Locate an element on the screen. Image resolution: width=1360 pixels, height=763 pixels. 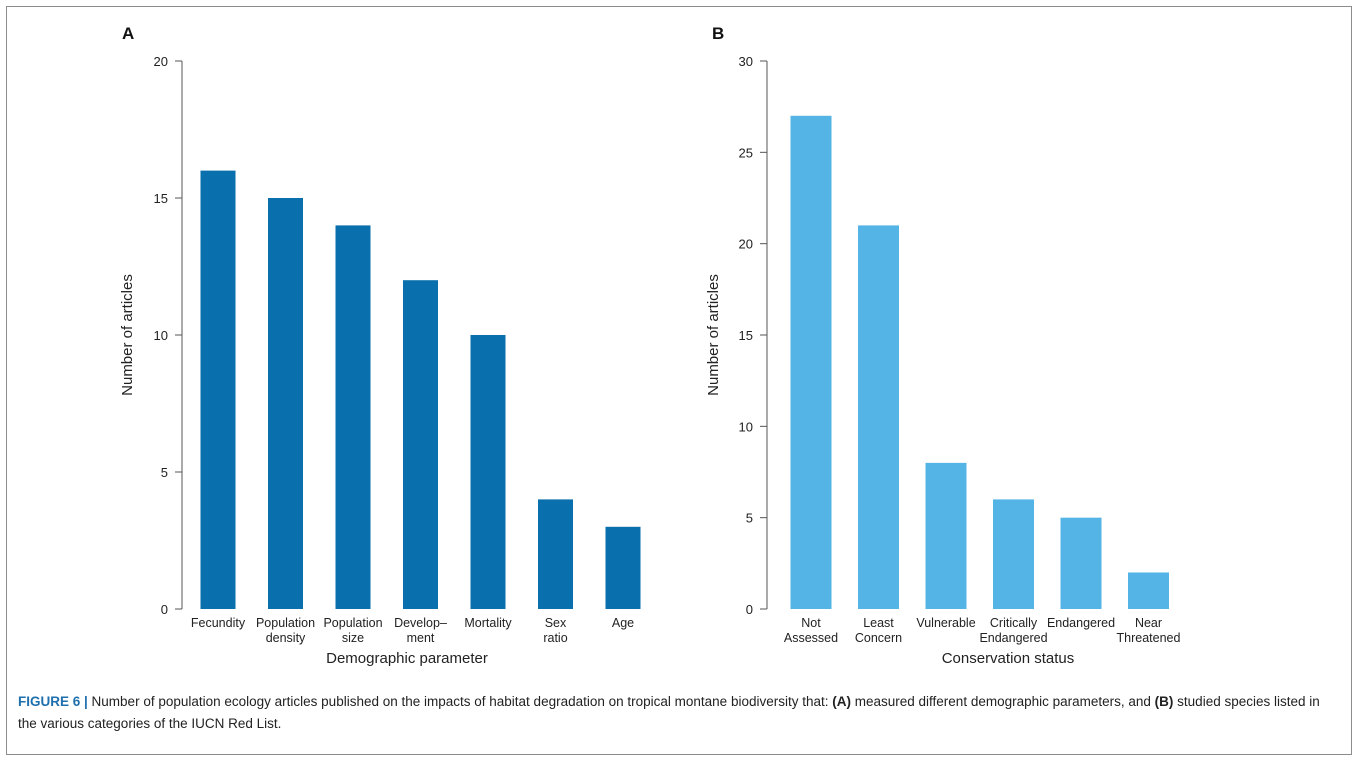
panel-a-category-label: Mortality is located at coordinates (488, 623).